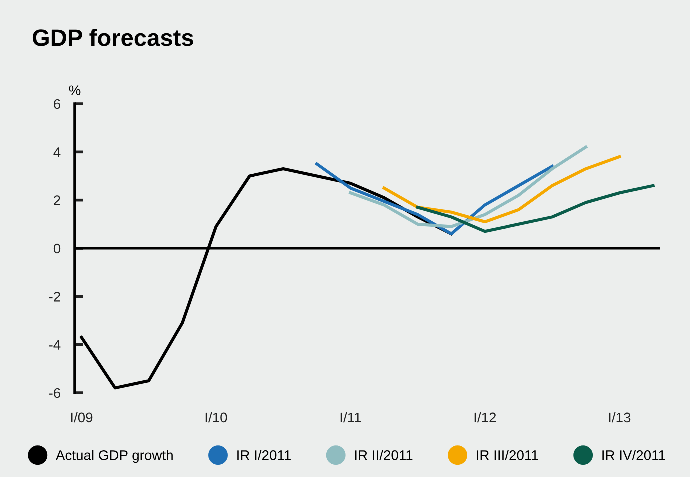  What do you see at coordinates (82, 417) in the screenshot?
I see `x-tick-label: I/09` at bounding box center [82, 417].